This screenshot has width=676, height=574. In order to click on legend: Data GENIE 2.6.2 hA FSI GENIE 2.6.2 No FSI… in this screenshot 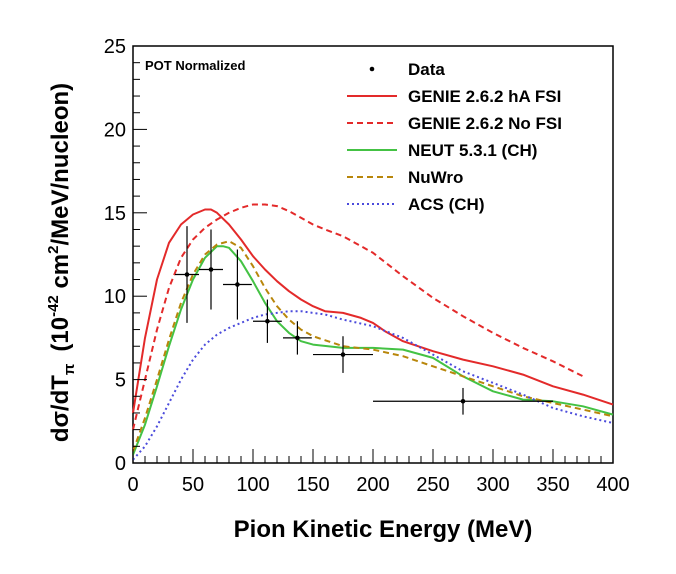, I will do `click(454, 137)`.